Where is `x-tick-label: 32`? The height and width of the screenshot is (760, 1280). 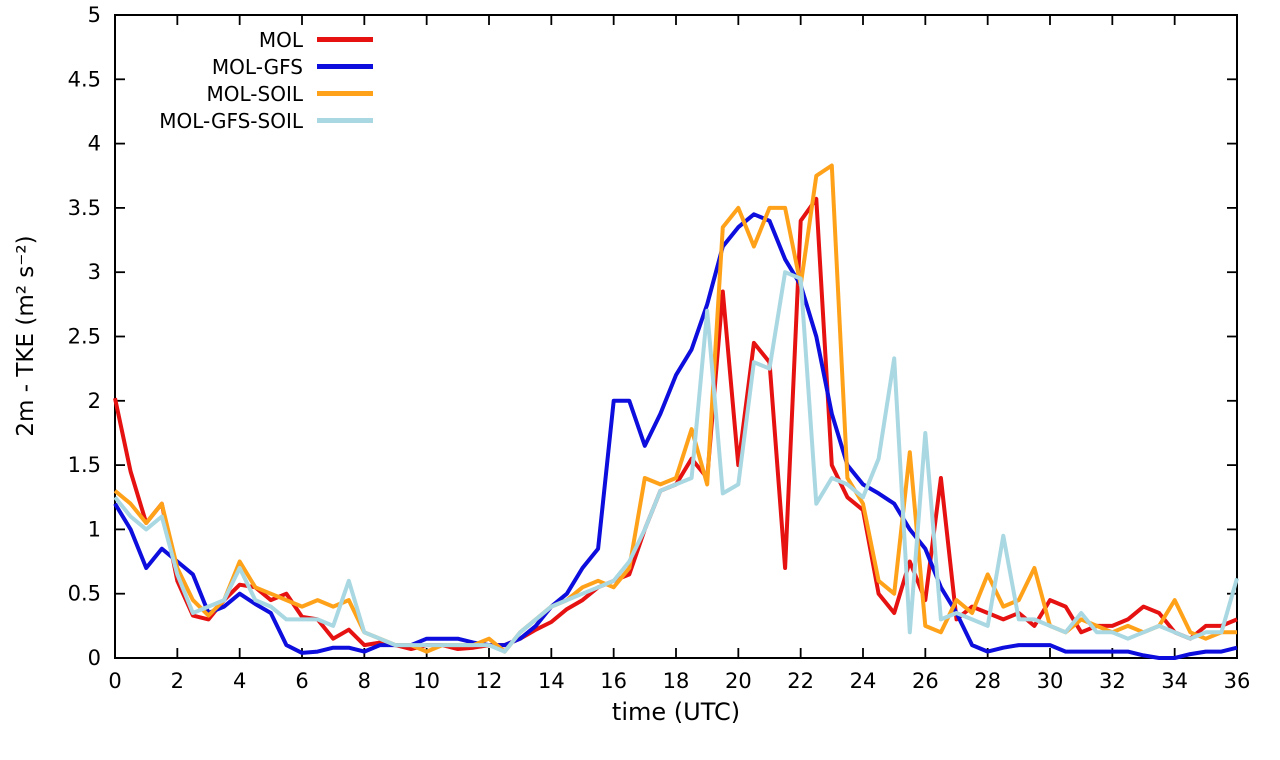
x-tick-label: 32 is located at coordinates (1112, 681).